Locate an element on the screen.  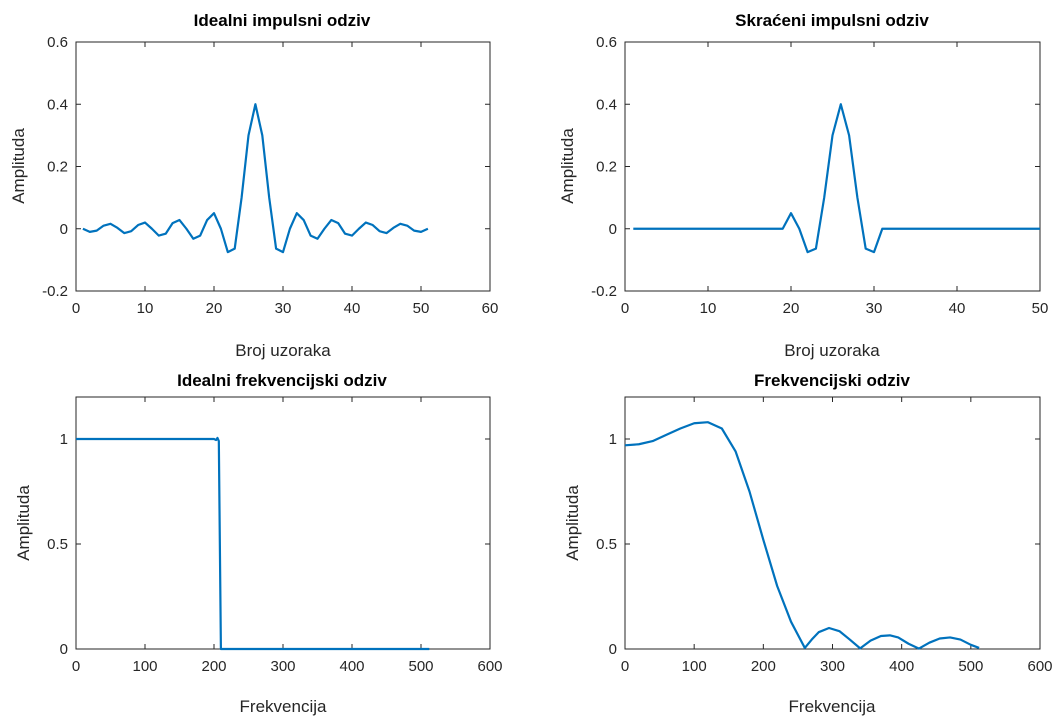
chart-title: Idealni impulsni odziv is located at coordinates (282, 20).